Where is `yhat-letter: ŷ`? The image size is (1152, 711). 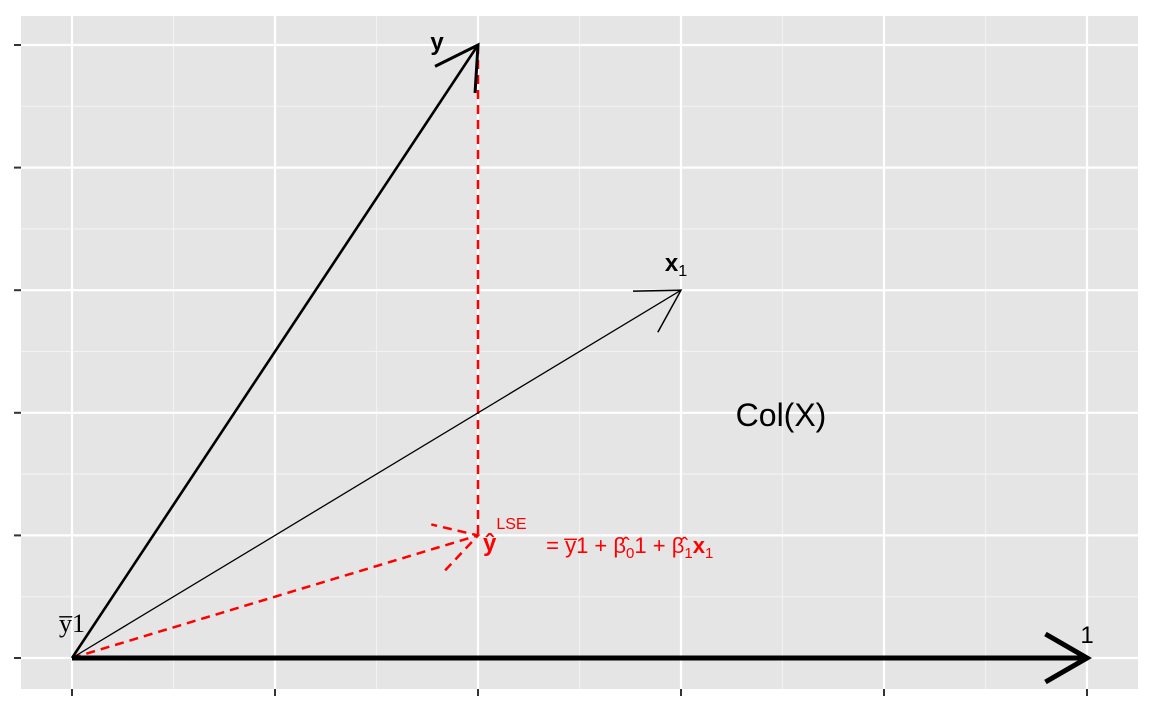 yhat-letter: ŷ is located at coordinates (490, 543).